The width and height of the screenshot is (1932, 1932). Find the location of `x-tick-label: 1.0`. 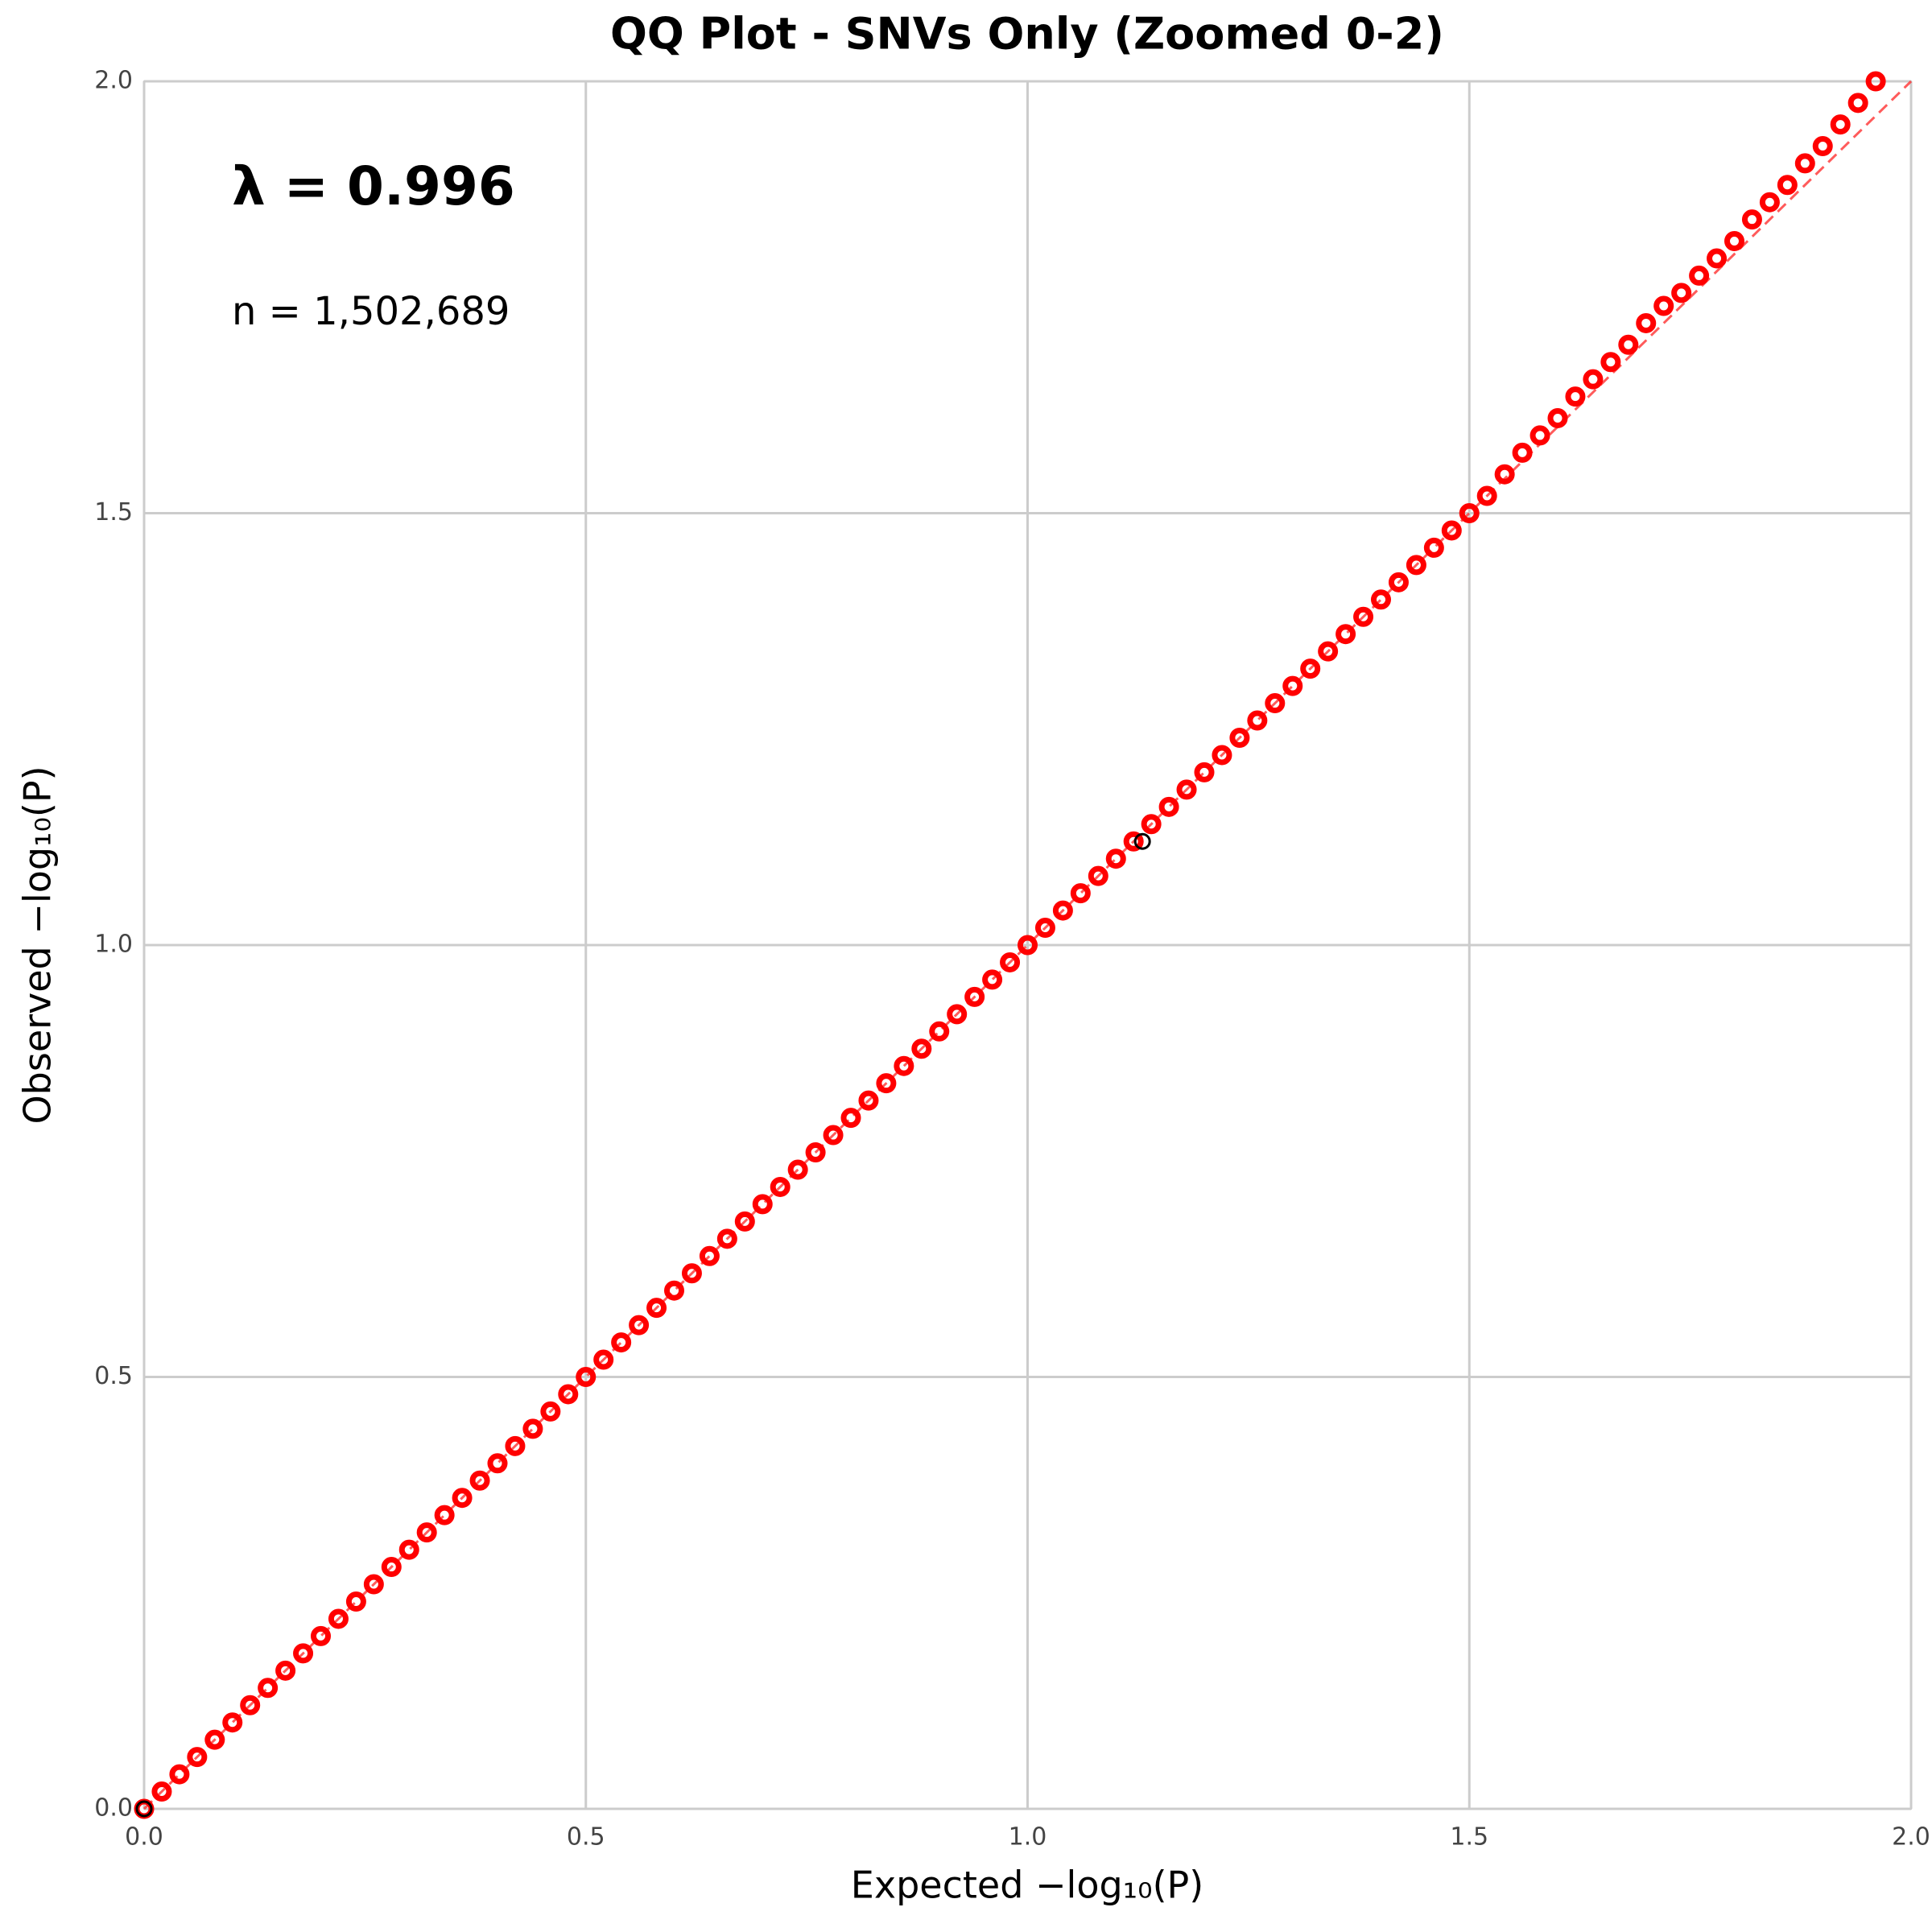

x-tick-label: 1.0 is located at coordinates (1028, 1837).